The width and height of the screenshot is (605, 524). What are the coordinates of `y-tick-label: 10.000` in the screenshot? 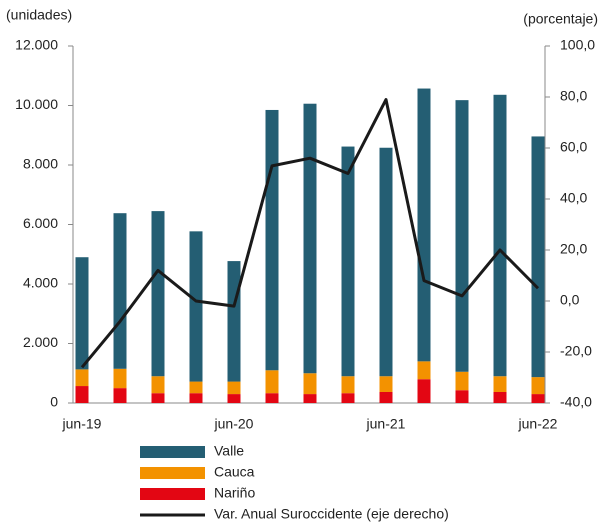 It's located at (36, 104).